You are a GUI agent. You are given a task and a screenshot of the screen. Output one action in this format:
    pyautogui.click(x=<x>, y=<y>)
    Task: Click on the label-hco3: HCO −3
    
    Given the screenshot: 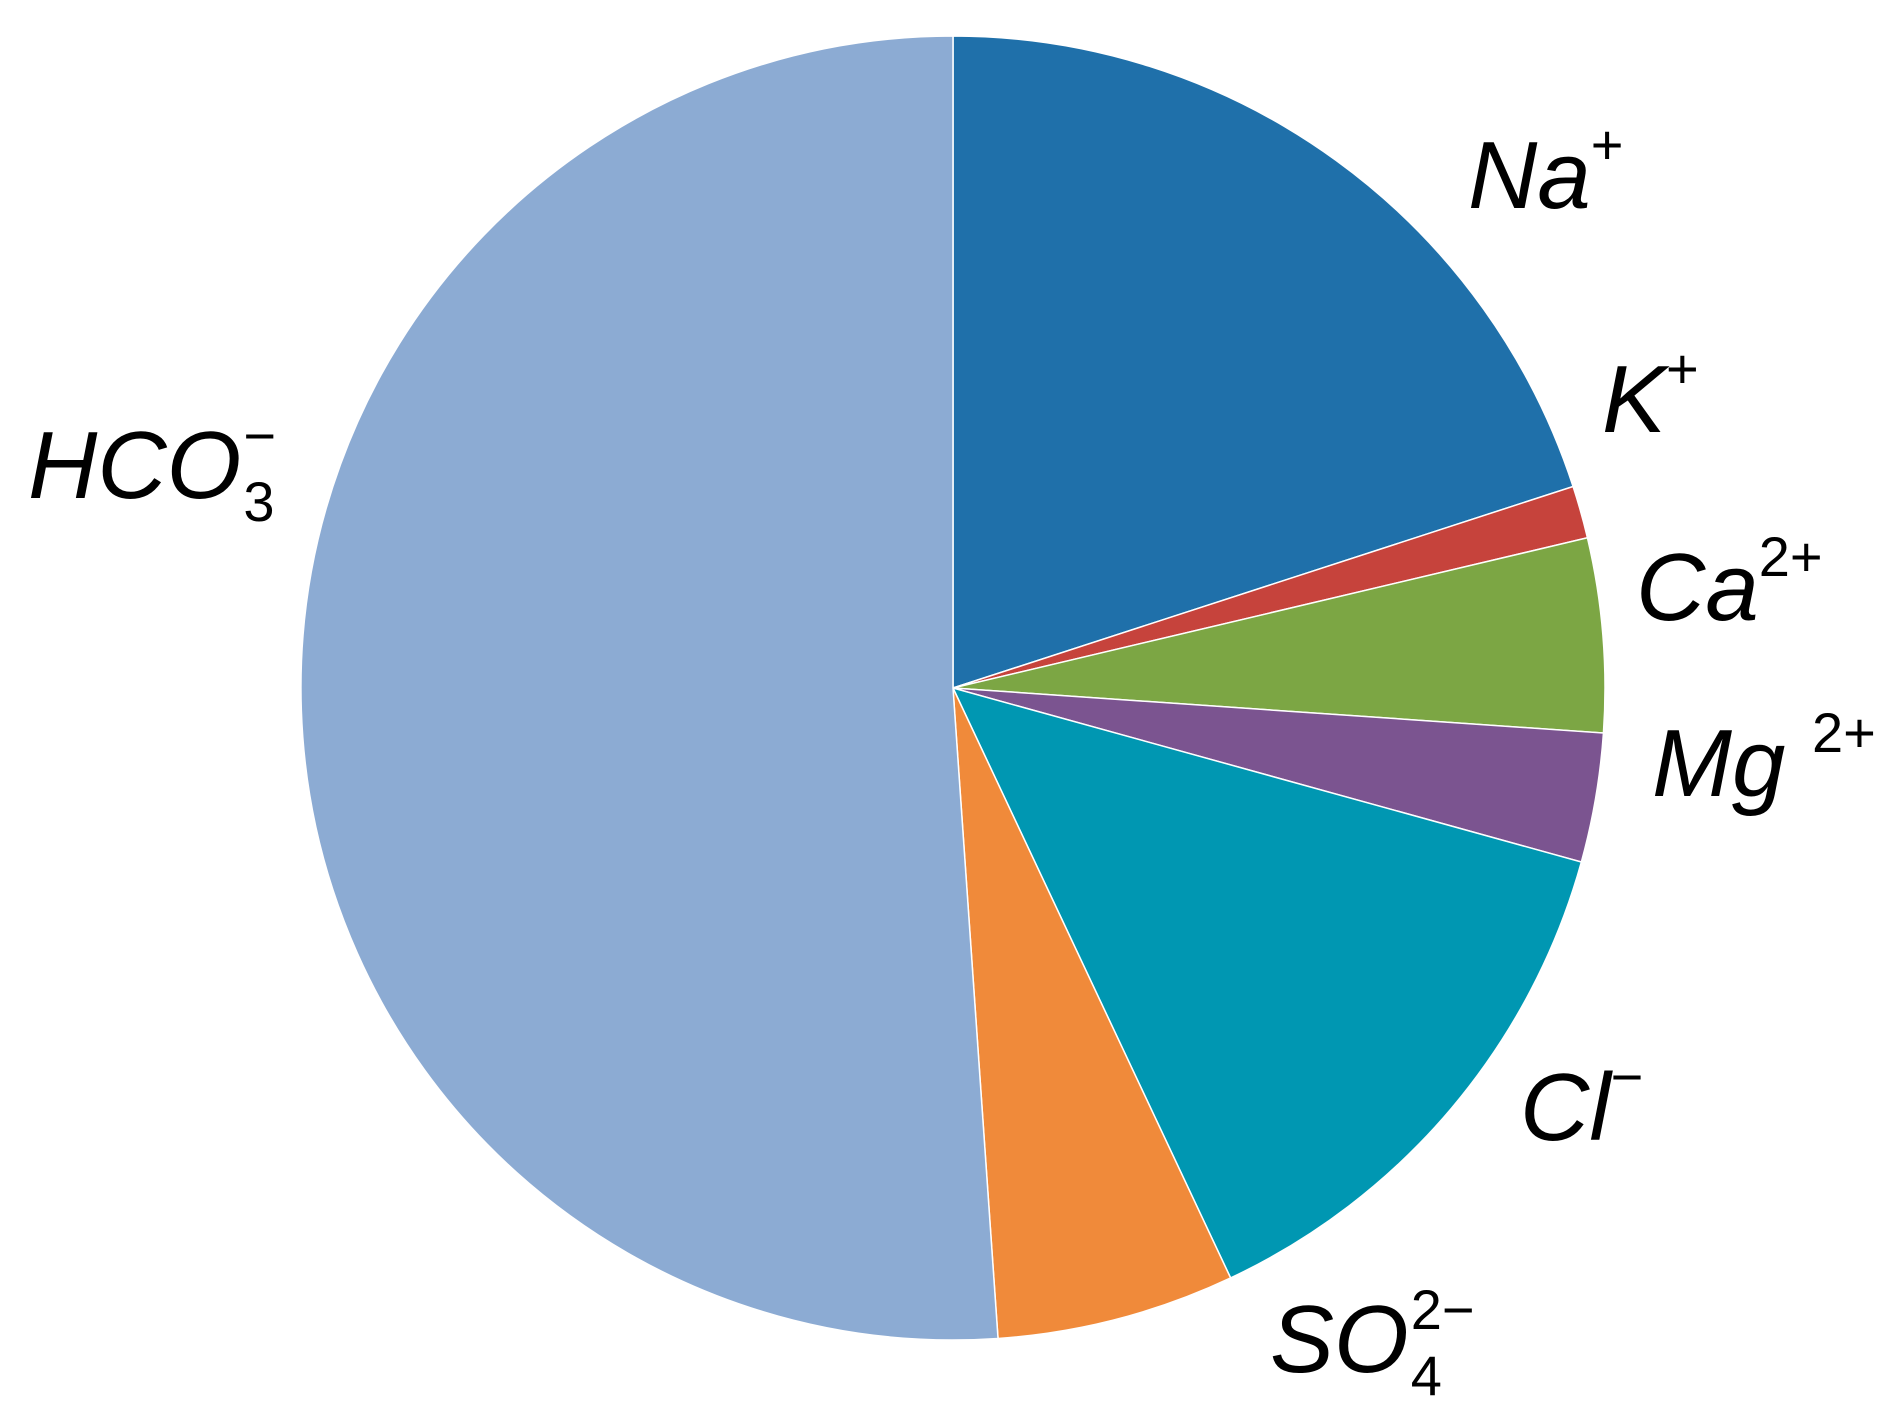 What is the action you would take?
    pyautogui.click(x=152, y=468)
    